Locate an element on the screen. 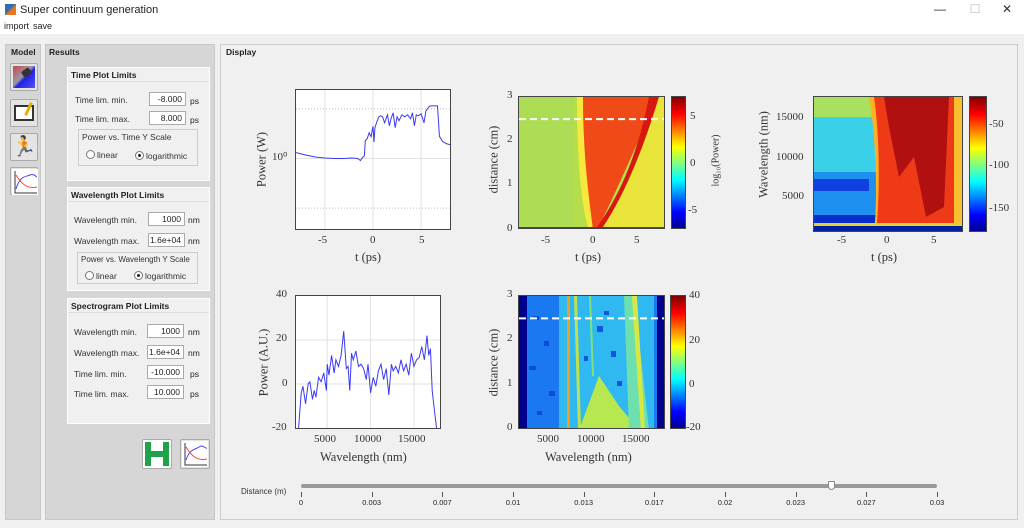 This screenshot has height=528, width=1024. y-tick-label: 2 is located at coordinates (510, 338).